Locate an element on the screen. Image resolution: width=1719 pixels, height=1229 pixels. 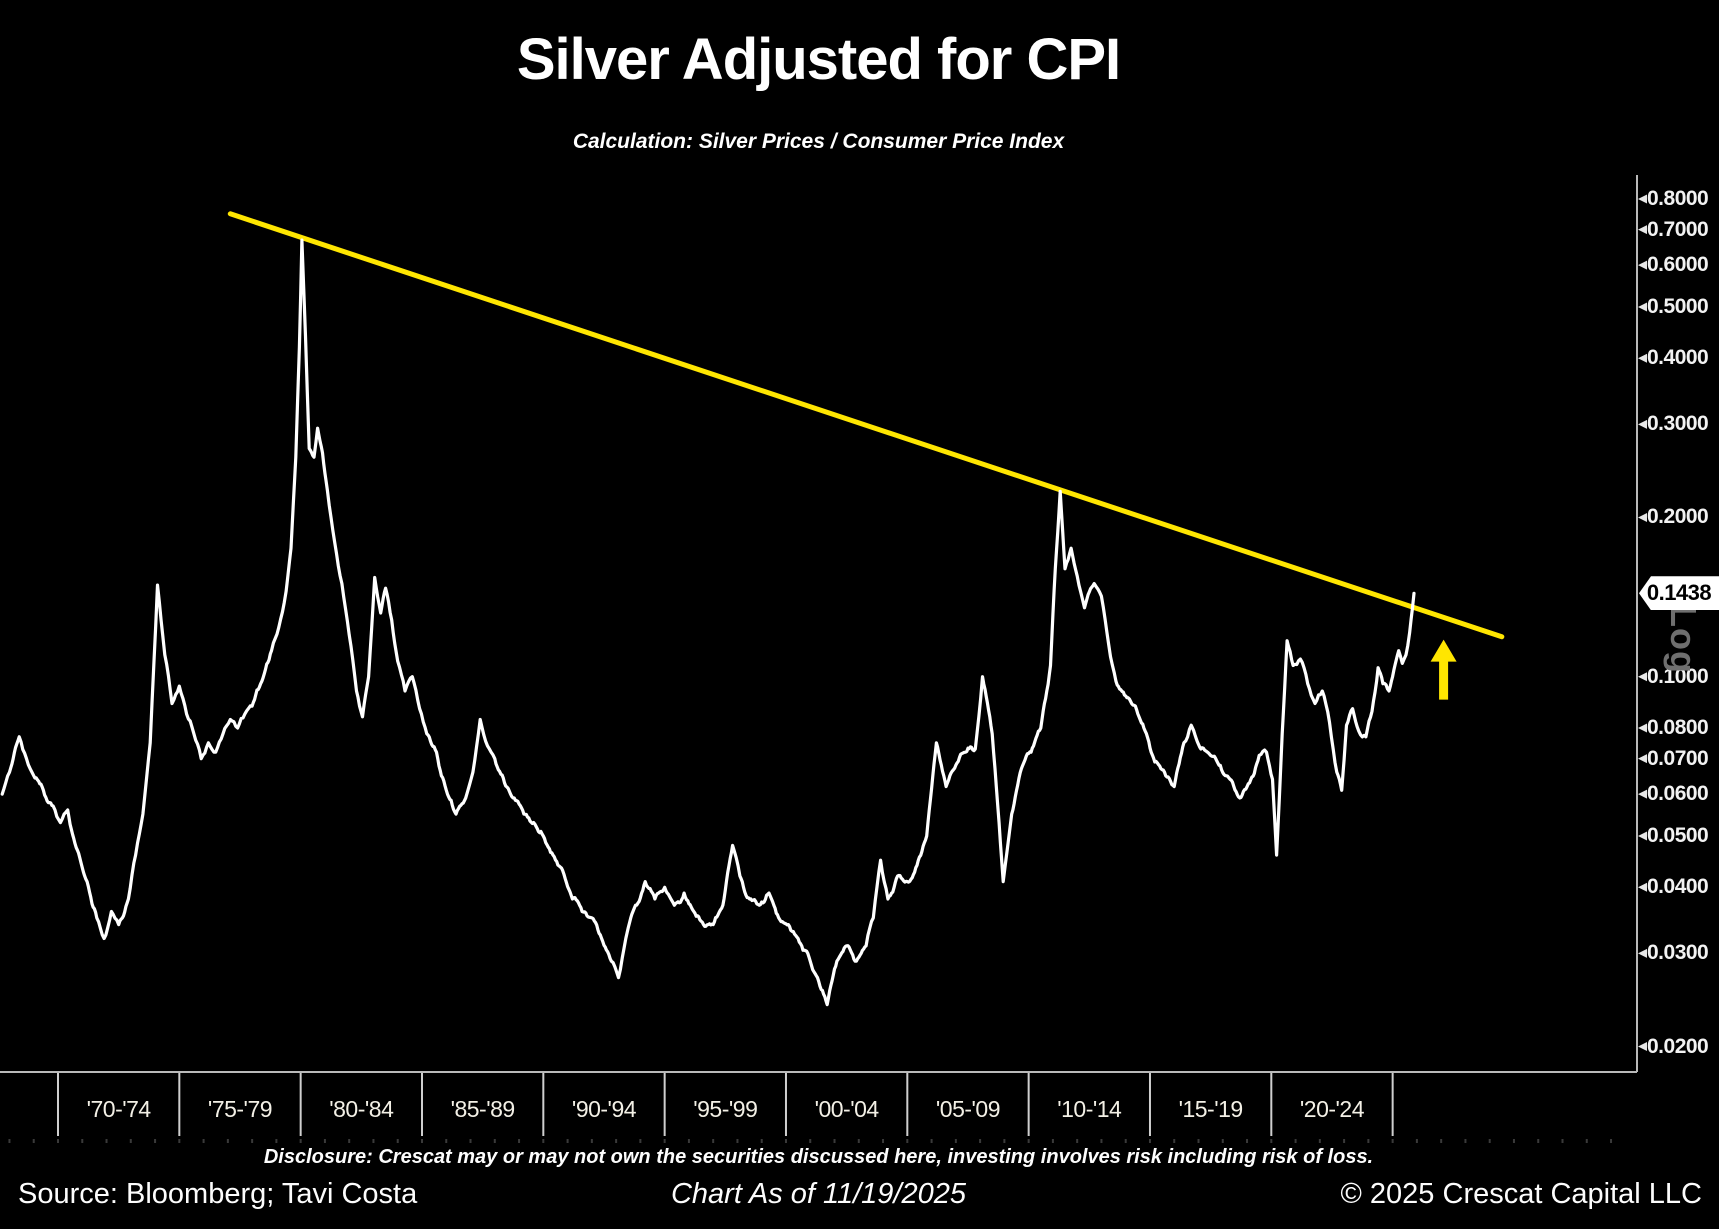
y-tick-label: 0.8000 is located at coordinates (1678, 198).